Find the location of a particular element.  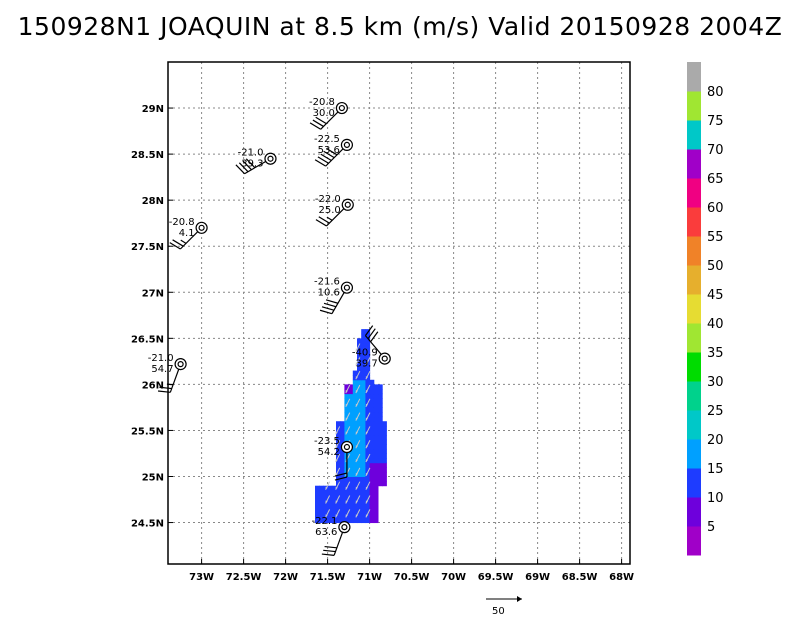

observation-height: 54.7 is located at coordinates (162, 369).